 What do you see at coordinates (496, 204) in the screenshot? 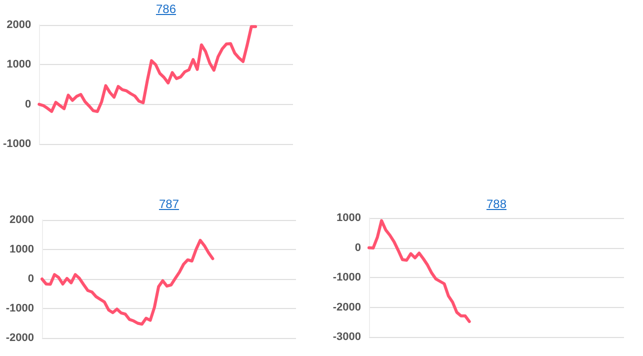
I see `chart-title: 788` at bounding box center [496, 204].